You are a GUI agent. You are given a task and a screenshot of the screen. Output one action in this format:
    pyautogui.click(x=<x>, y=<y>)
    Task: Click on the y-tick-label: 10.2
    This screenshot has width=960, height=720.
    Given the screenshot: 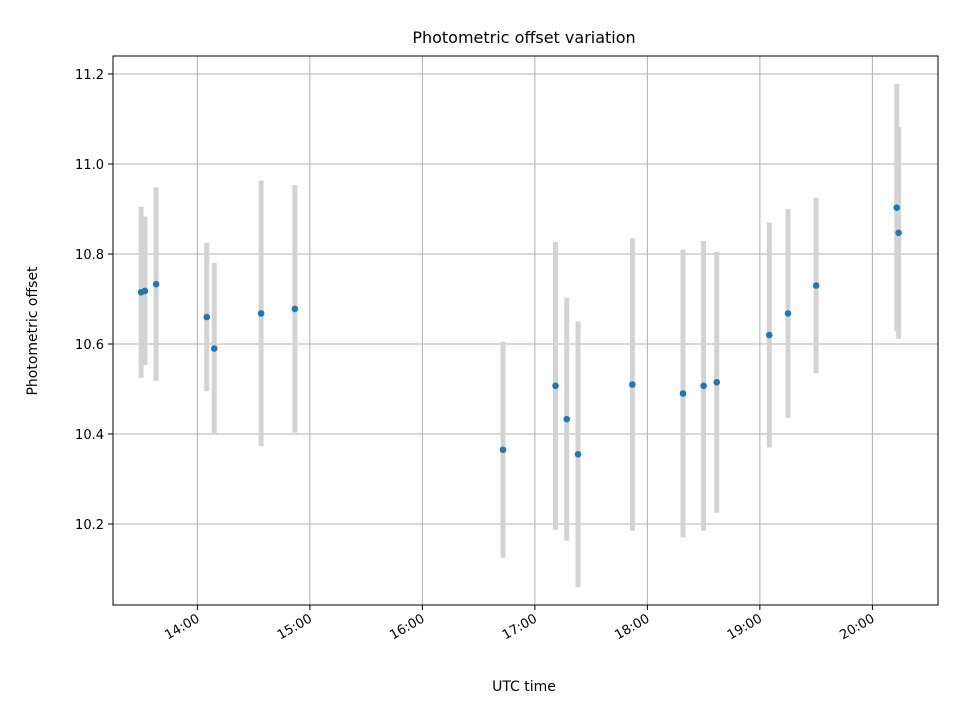 What is the action you would take?
    pyautogui.click(x=89, y=525)
    